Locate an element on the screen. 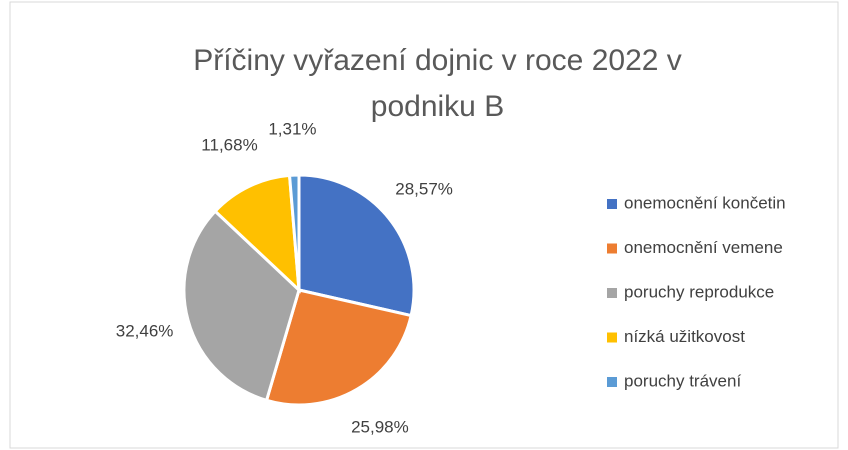 The width and height of the screenshot is (848, 450). data-label: 28,57% is located at coordinates (424, 189).